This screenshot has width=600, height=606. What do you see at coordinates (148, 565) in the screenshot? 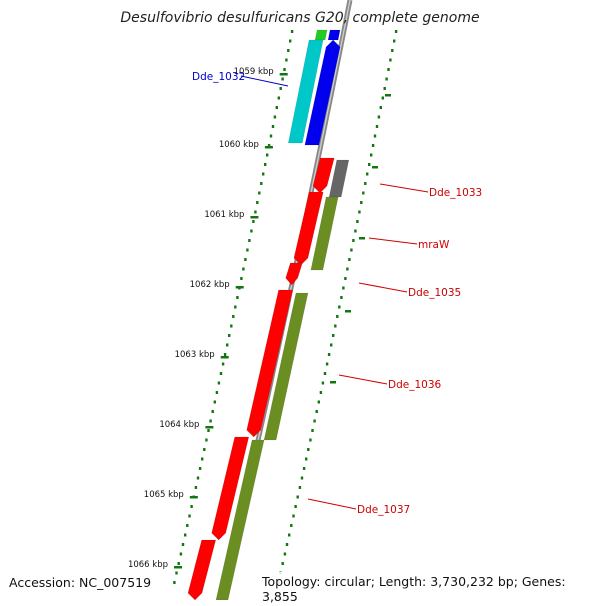
I see `scale-label: 1066 kbp` at bounding box center [148, 565].